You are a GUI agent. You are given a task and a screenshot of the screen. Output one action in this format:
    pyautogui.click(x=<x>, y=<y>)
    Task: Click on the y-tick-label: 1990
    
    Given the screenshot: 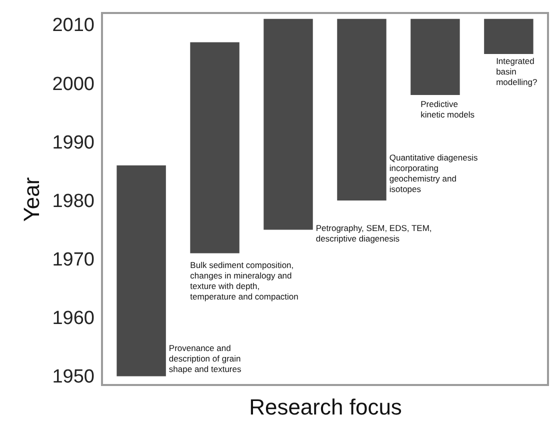 What is the action you would take?
    pyautogui.click(x=73, y=143)
    